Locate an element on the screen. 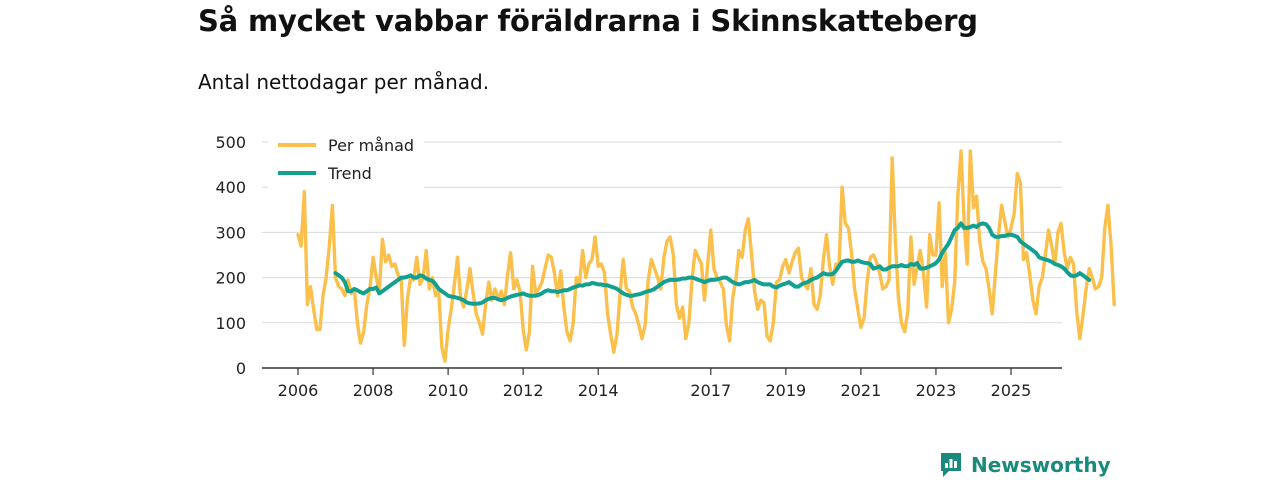 This screenshot has width=1280, height=480. x-axis: 2006 2008 2010 2012 2014 2017 2019 2021 2023 2025 is located at coordinates (662, 383).